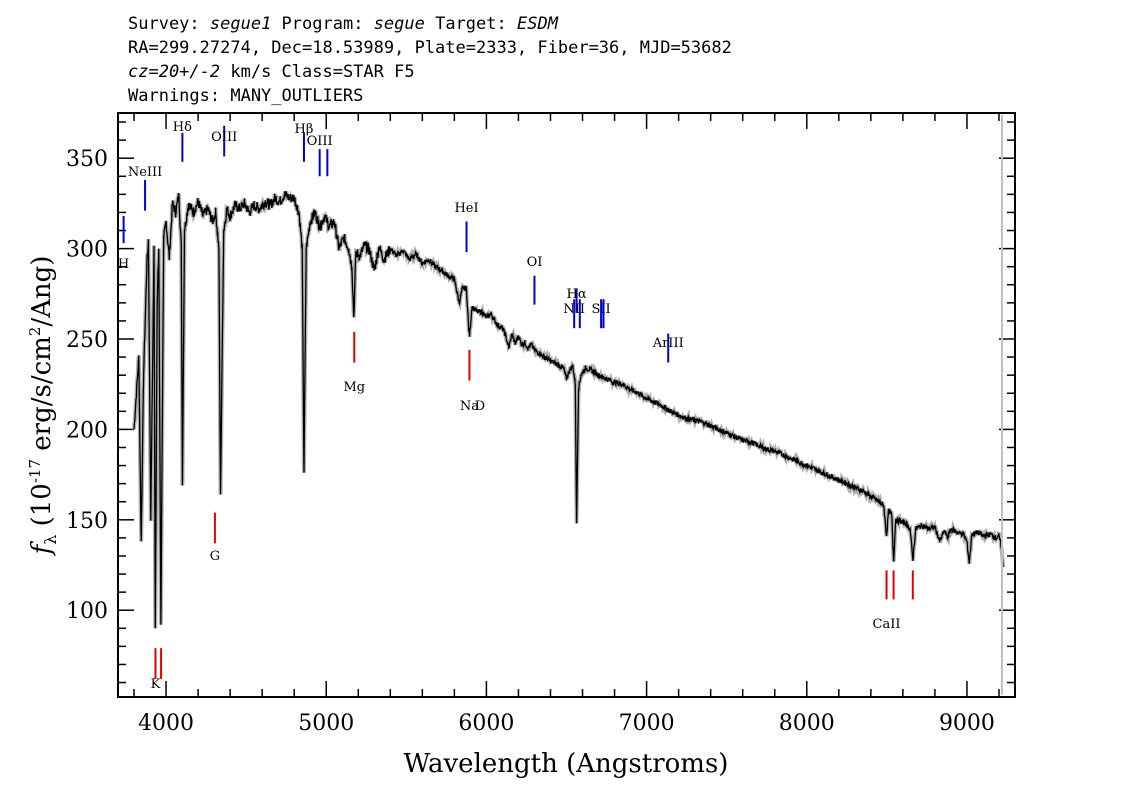  What do you see at coordinates (322, 24) in the screenshot?
I see `program-key: Program:` at bounding box center [322, 24].